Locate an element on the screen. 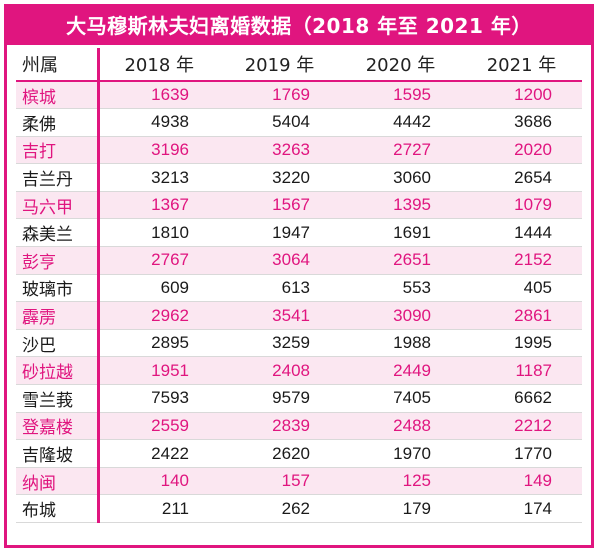 Image resolution: width=600 pixels, height=553 pixels. state-name: 彭亨 is located at coordinates (58, 260).